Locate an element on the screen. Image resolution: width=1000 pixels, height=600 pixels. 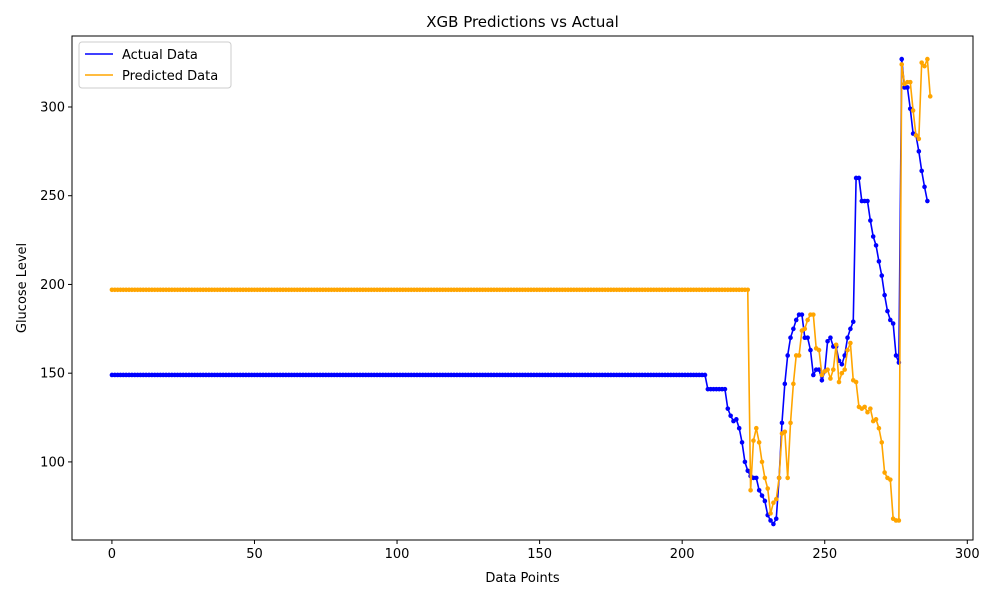
x-tick-label: 300 is located at coordinates (967, 554).